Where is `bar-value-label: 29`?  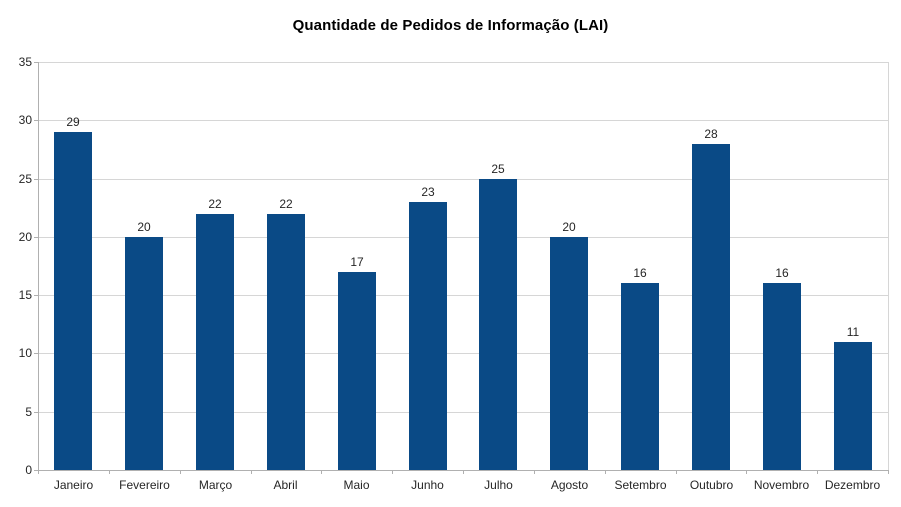
bar-value-label: 29 is located at coordinates (73, 122).